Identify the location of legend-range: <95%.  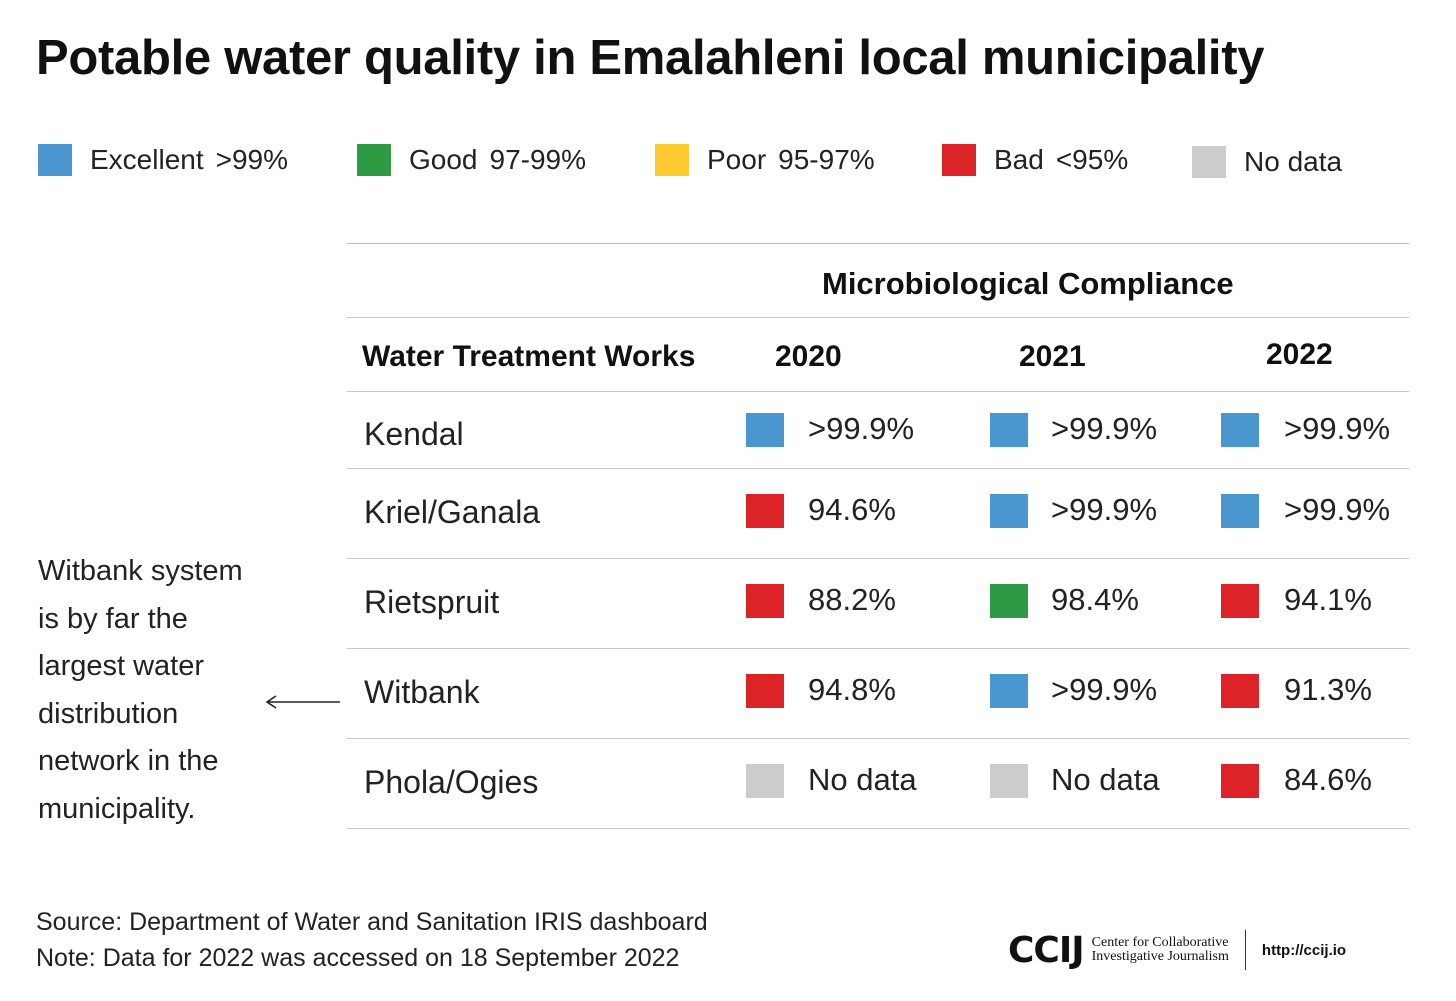
(1092, 159).